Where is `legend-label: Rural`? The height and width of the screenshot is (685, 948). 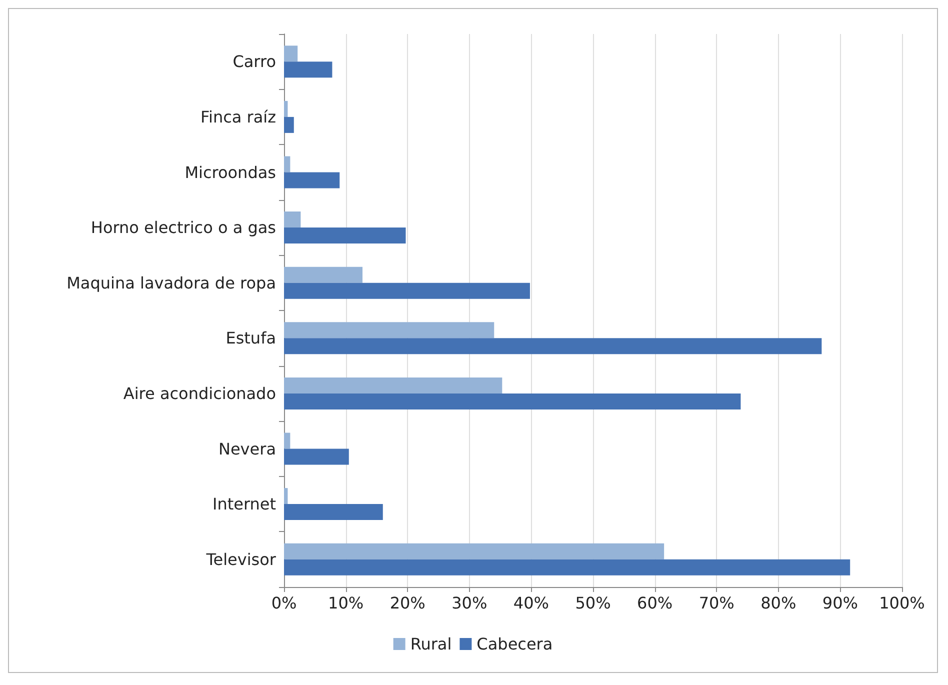 legend-label: Rural is located at coordinates (431, 644).